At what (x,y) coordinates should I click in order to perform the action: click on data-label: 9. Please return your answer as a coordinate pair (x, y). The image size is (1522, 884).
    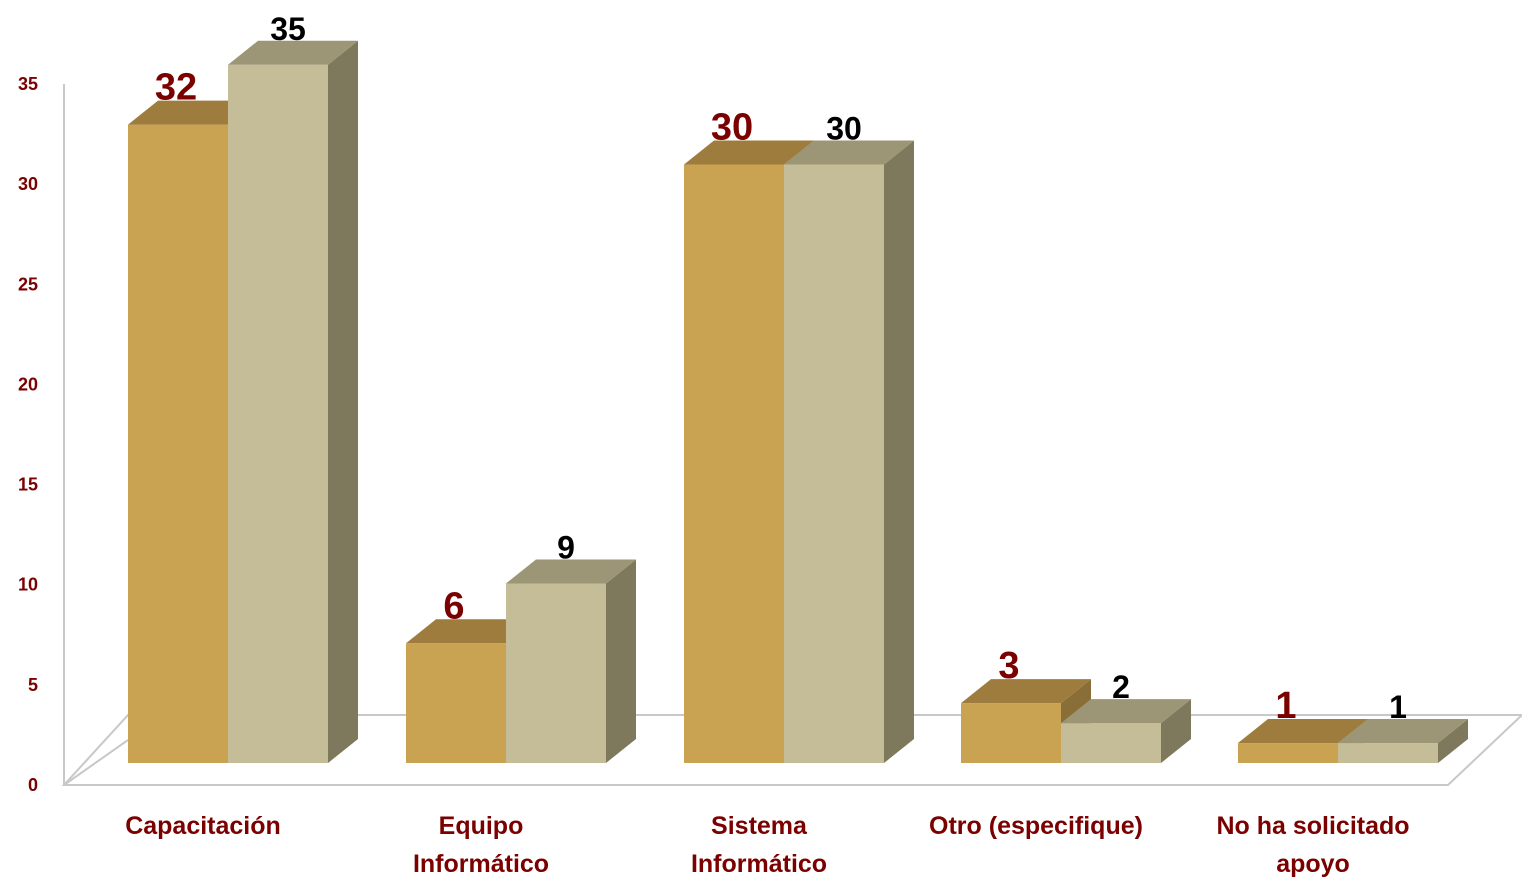
    Looking at the image, I should click on (566, 547).